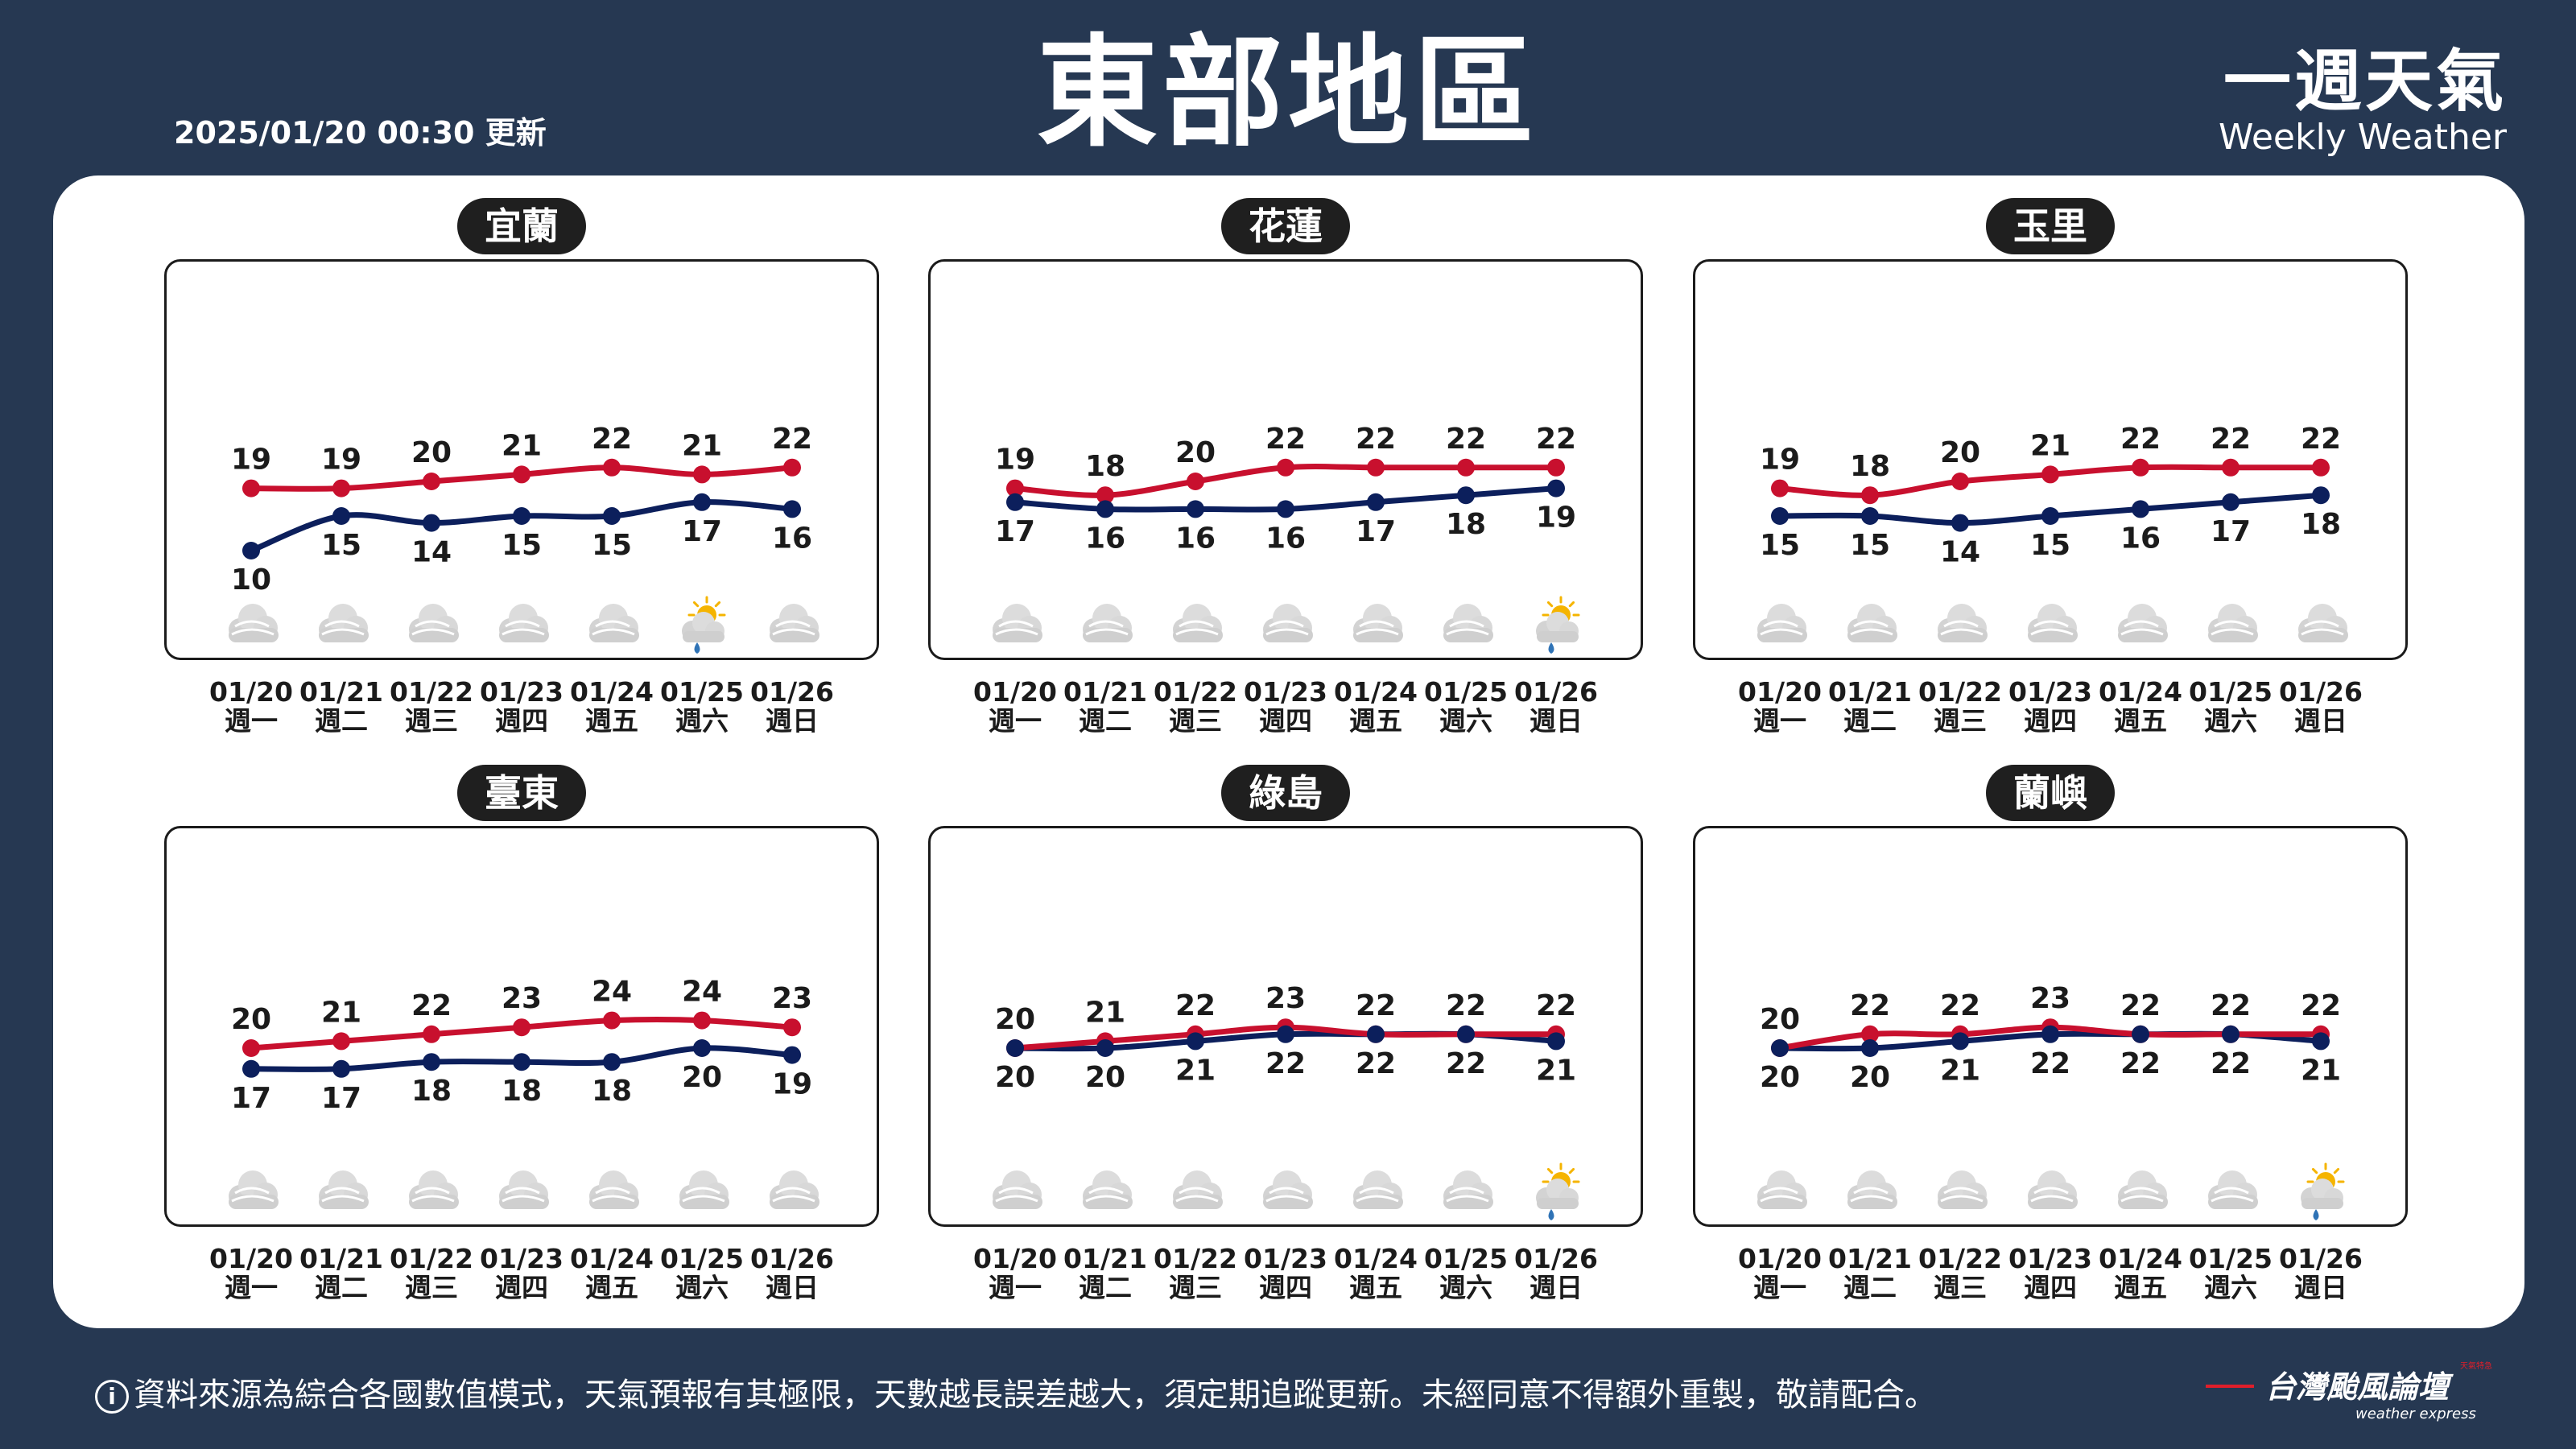 The width and height of the screenshot is (2576, 1449). What do you see at coordinates (521, 226) in the screenshot?
I see `region-title: 宜蘭` at bounding box center [521, 226].